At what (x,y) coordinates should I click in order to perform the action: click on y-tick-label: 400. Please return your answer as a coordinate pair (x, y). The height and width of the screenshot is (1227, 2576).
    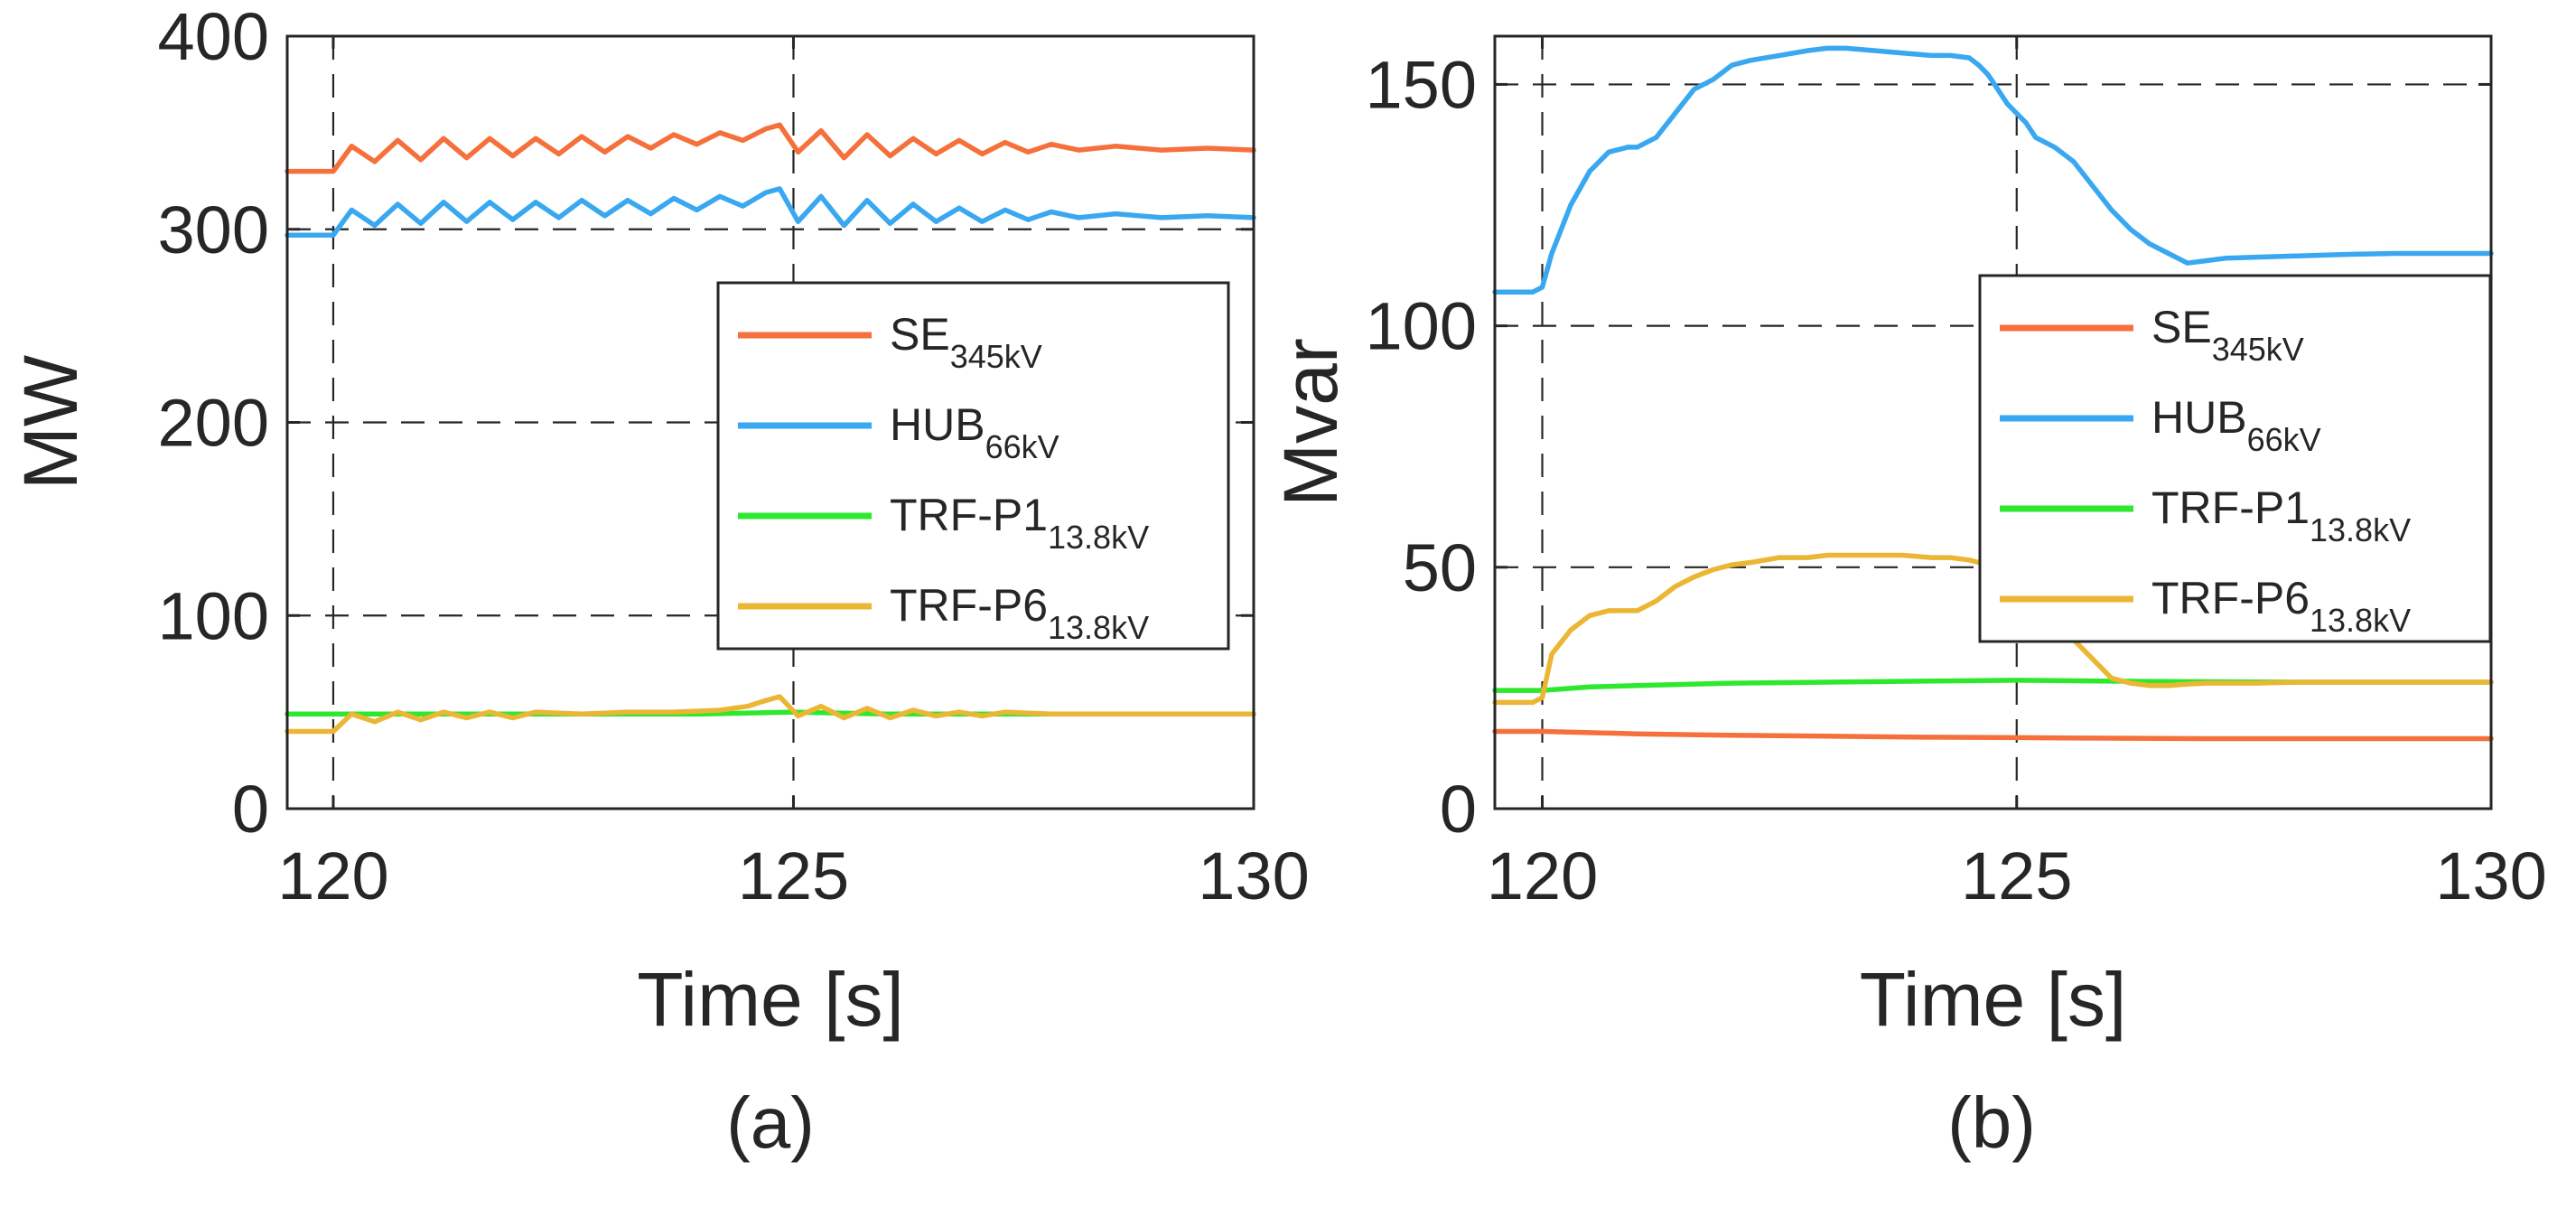
    Looking at the image, I should click on (213, 37).